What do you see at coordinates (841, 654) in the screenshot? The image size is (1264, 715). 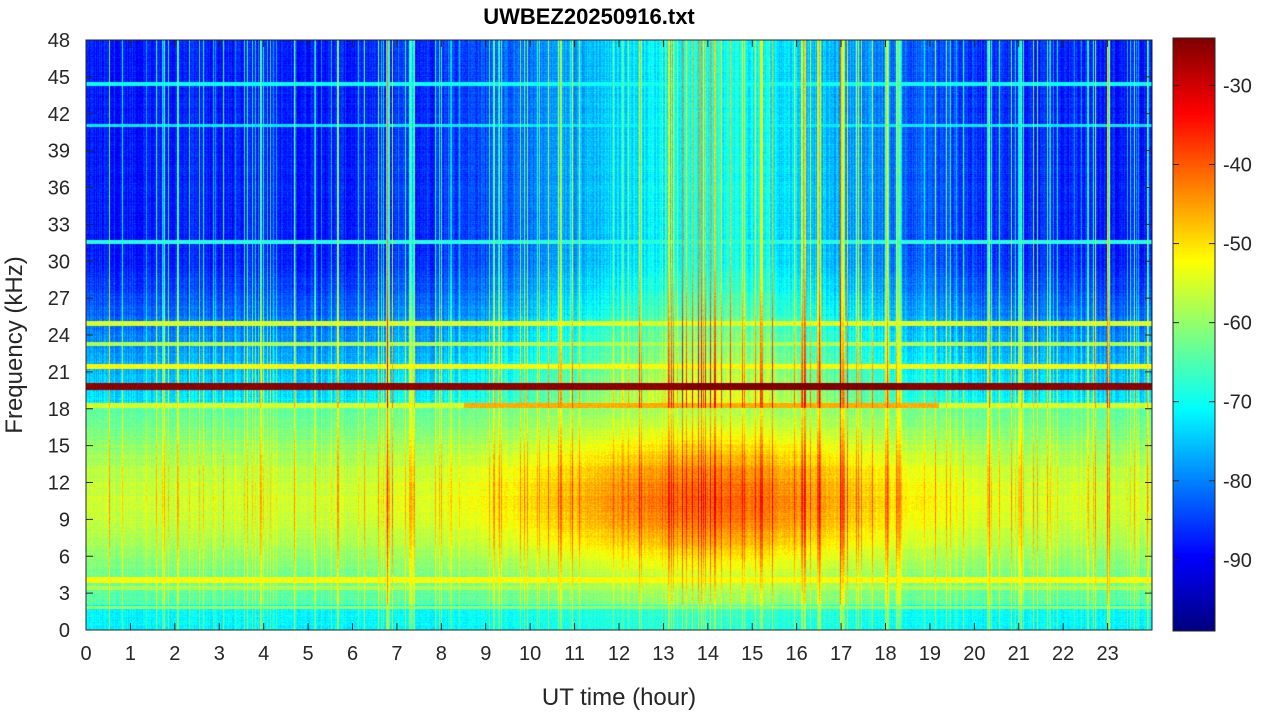 I see `x-tick-label: 17` at bounding box center [841, 654].